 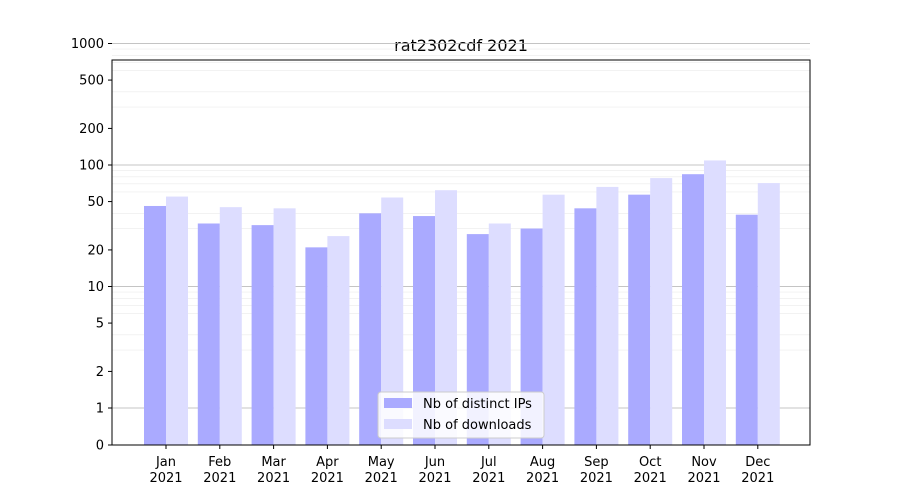 I want to click on x-tick-label-month: Dec, so click(x=757, y=462).